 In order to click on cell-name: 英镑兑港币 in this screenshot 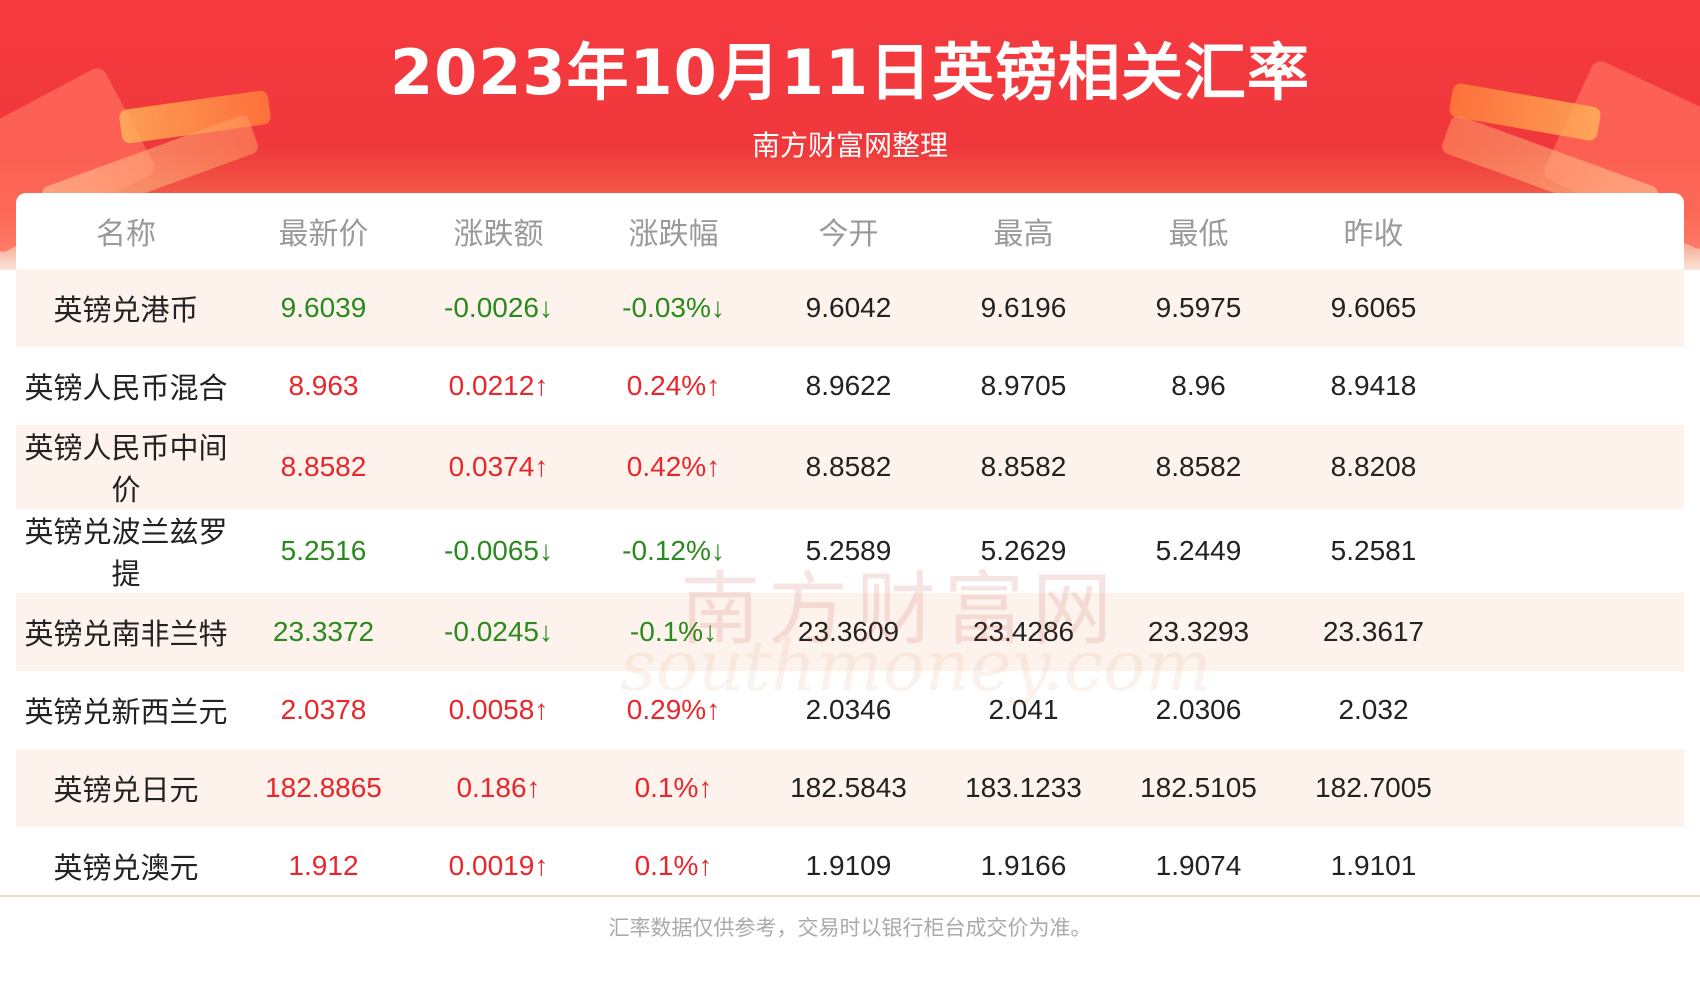, I will do `click(126, 308)`.